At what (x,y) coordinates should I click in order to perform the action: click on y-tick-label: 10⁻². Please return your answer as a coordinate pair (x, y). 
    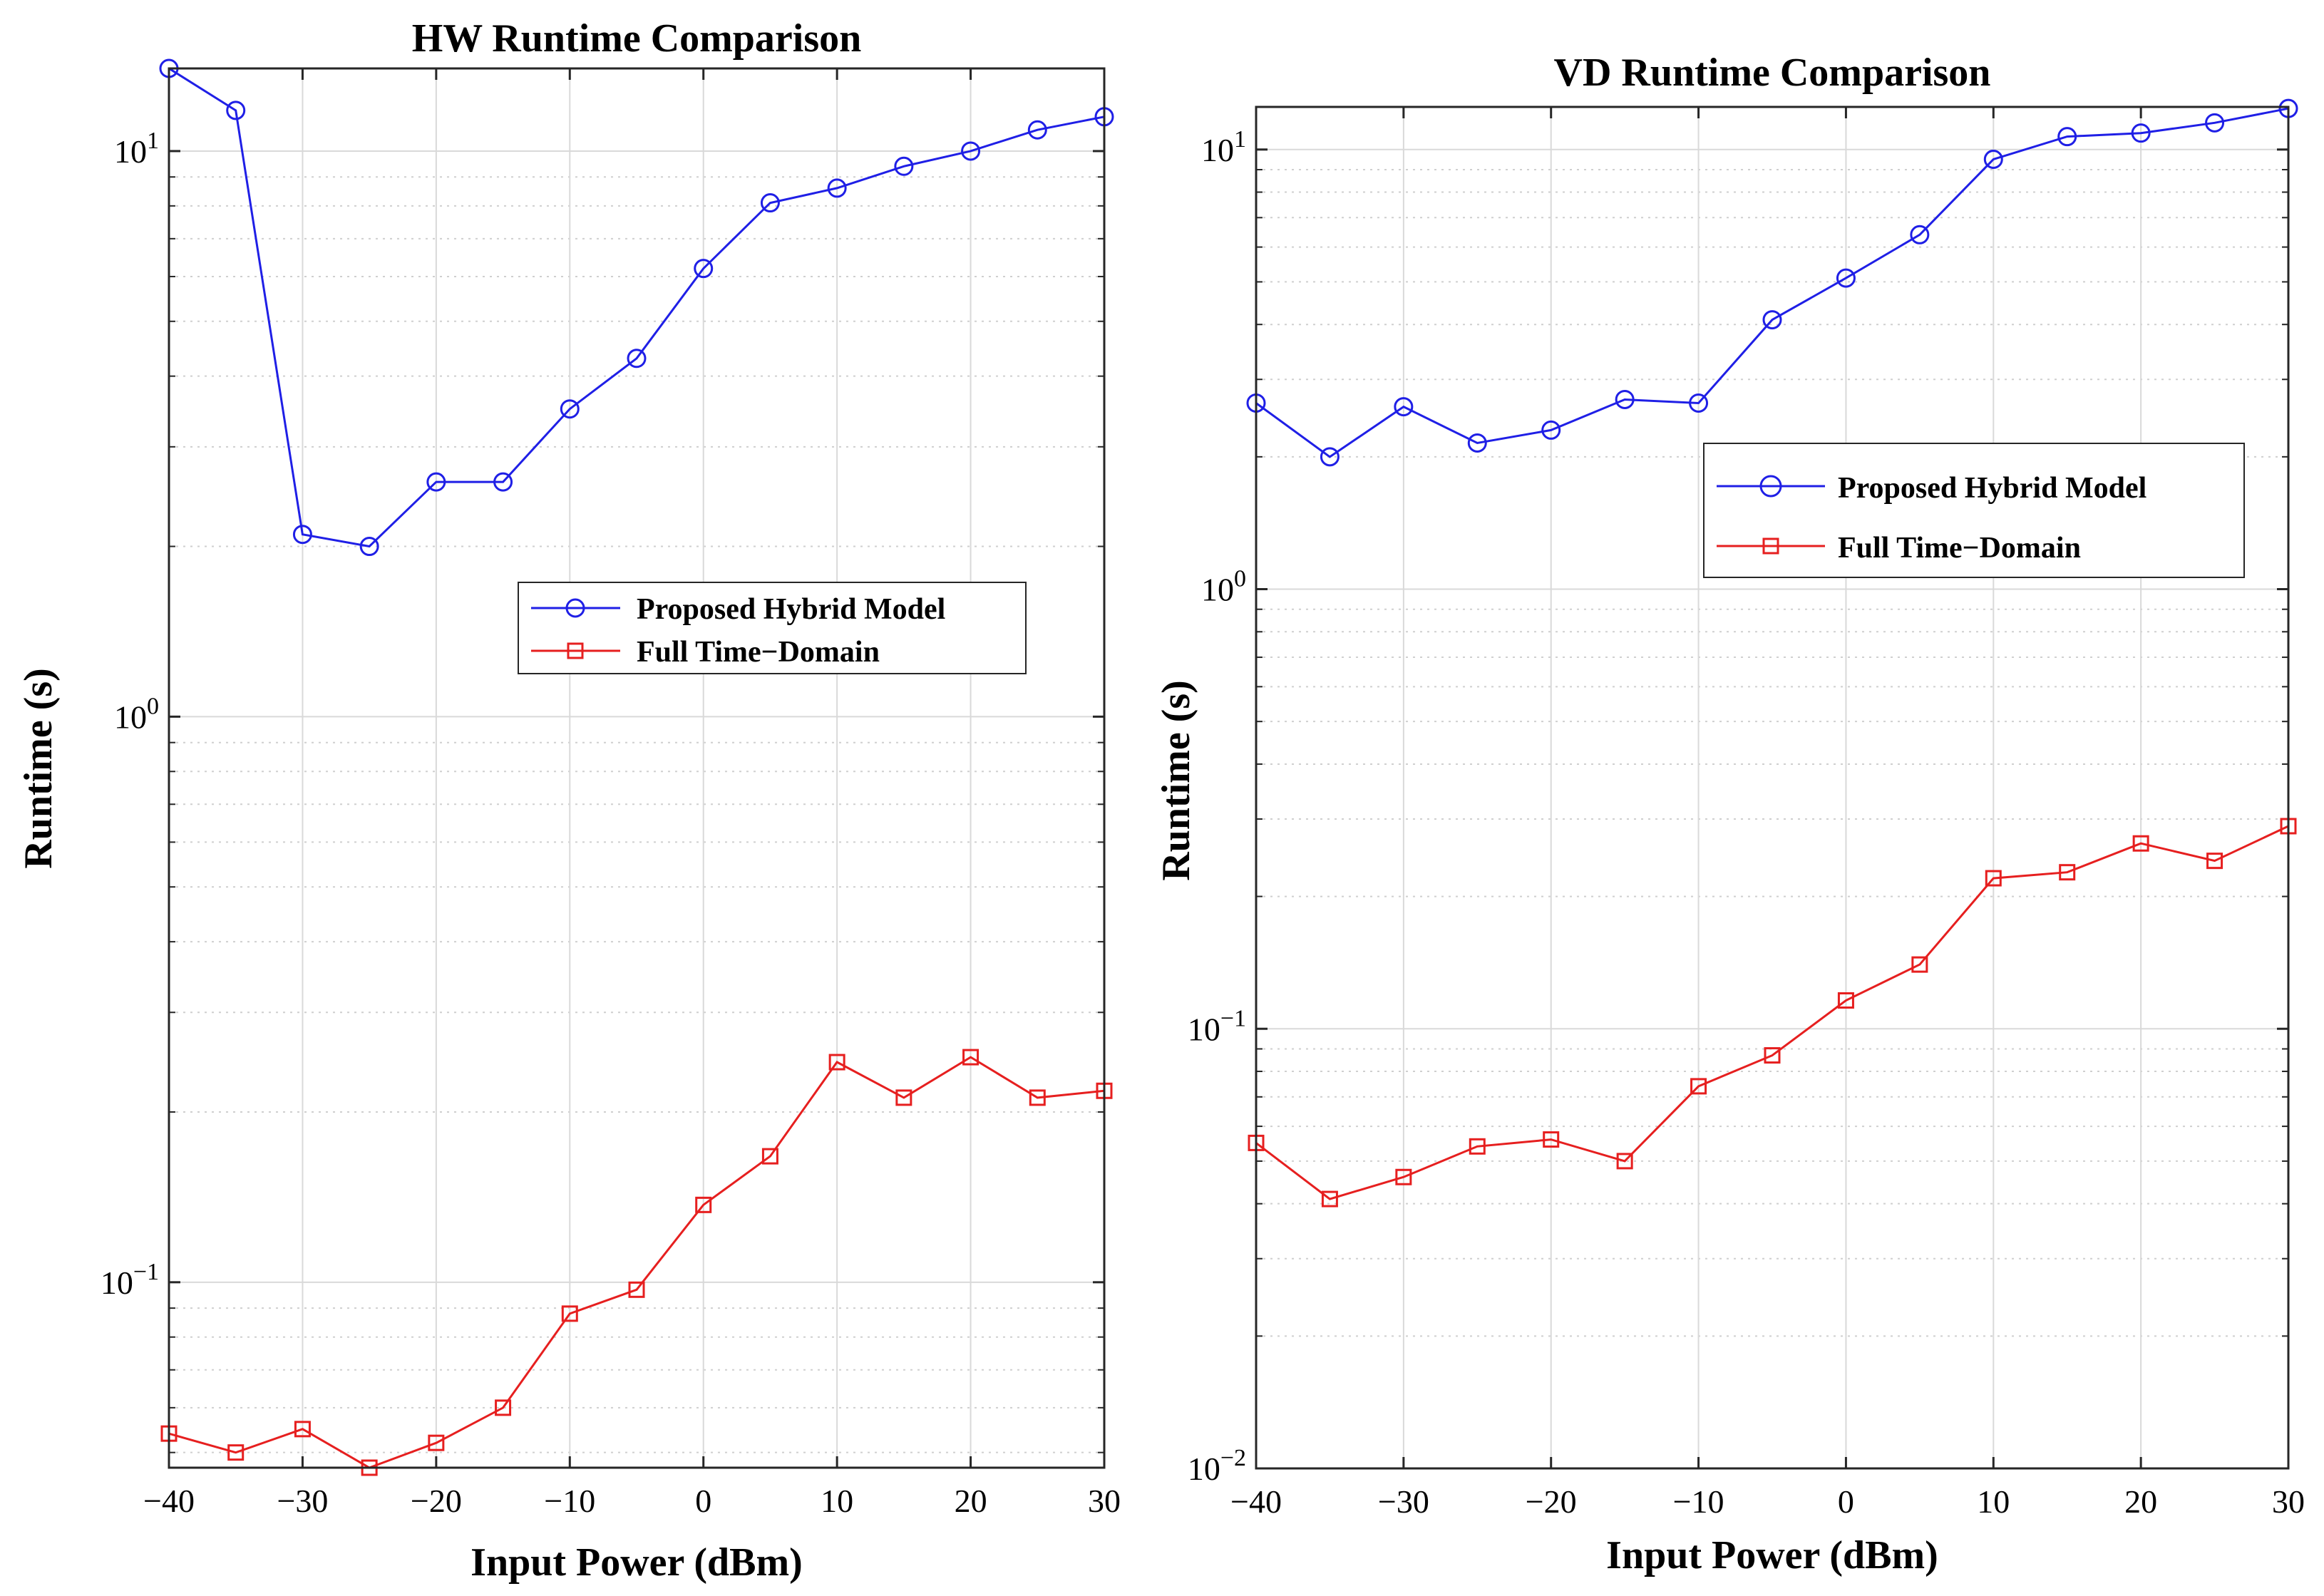
    Looking at the image, I should click on (1217, 1466).